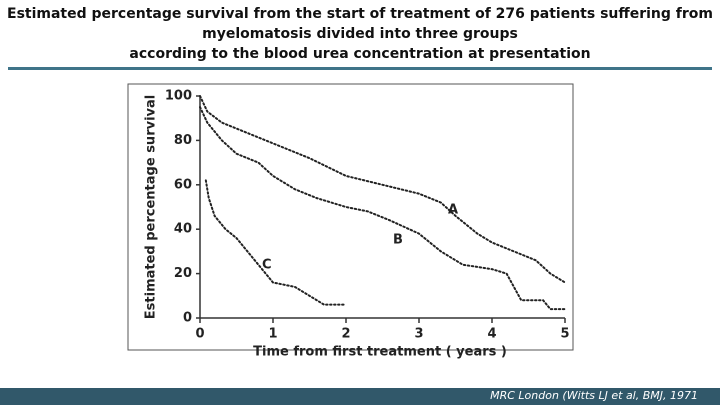  Describe the element at coordinates (187, 318) in the screenshot. I see `y-tick-label: 0` at that location.